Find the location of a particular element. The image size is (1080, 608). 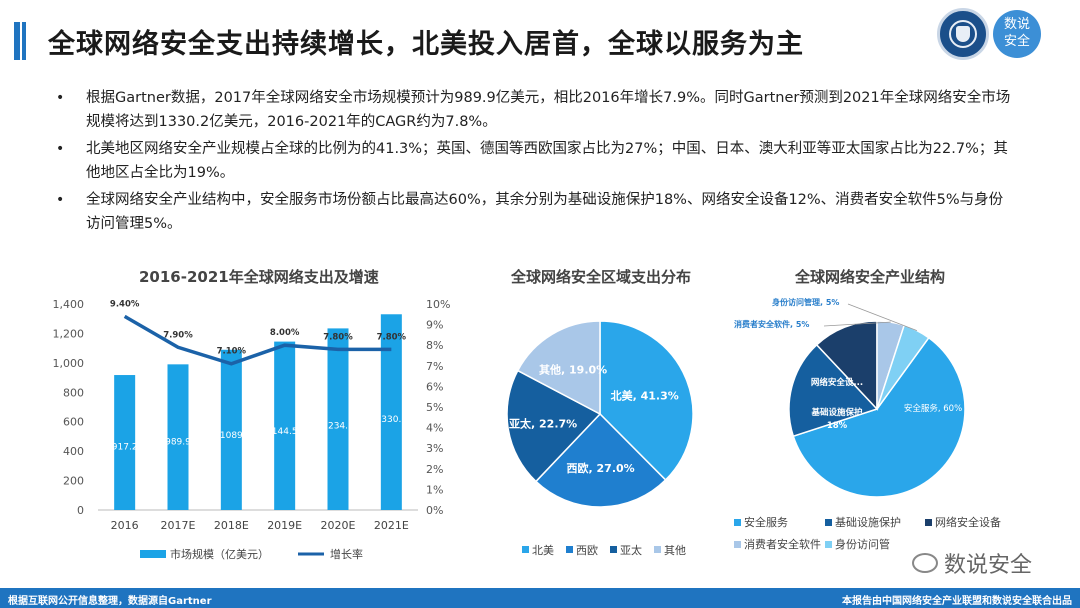

x-tick-label: 2018E is located at coordinates (231, 525).